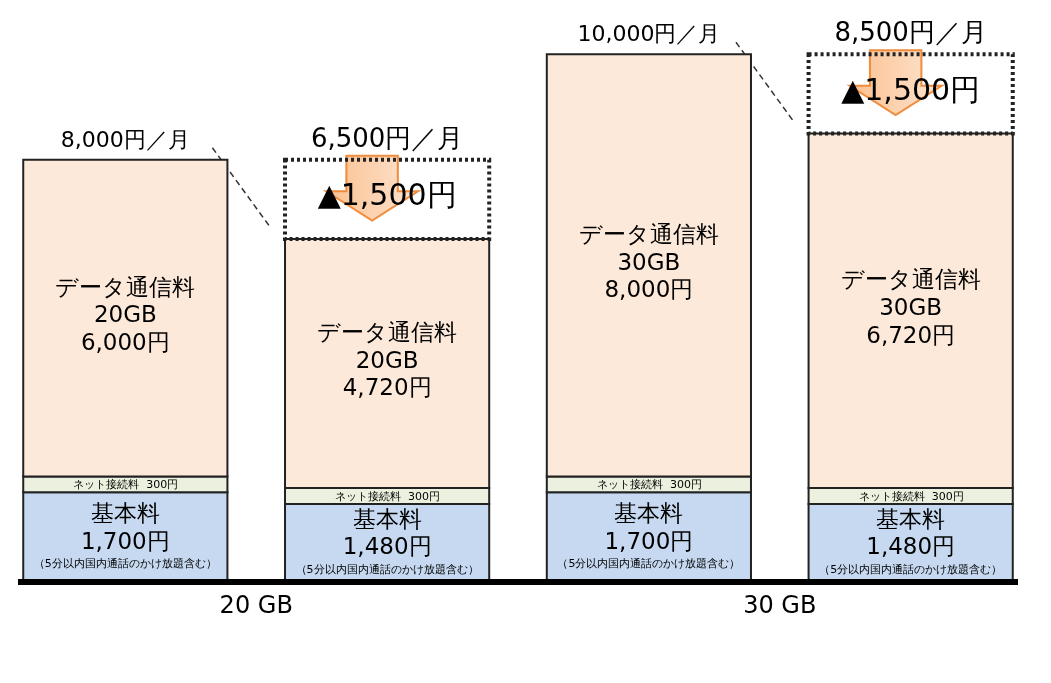 The height and width of the screenshot is (683, 1051). Describe the element at coordinates (106, 485) in the screenshot. I see `series-label: ネット接続料` at that location.